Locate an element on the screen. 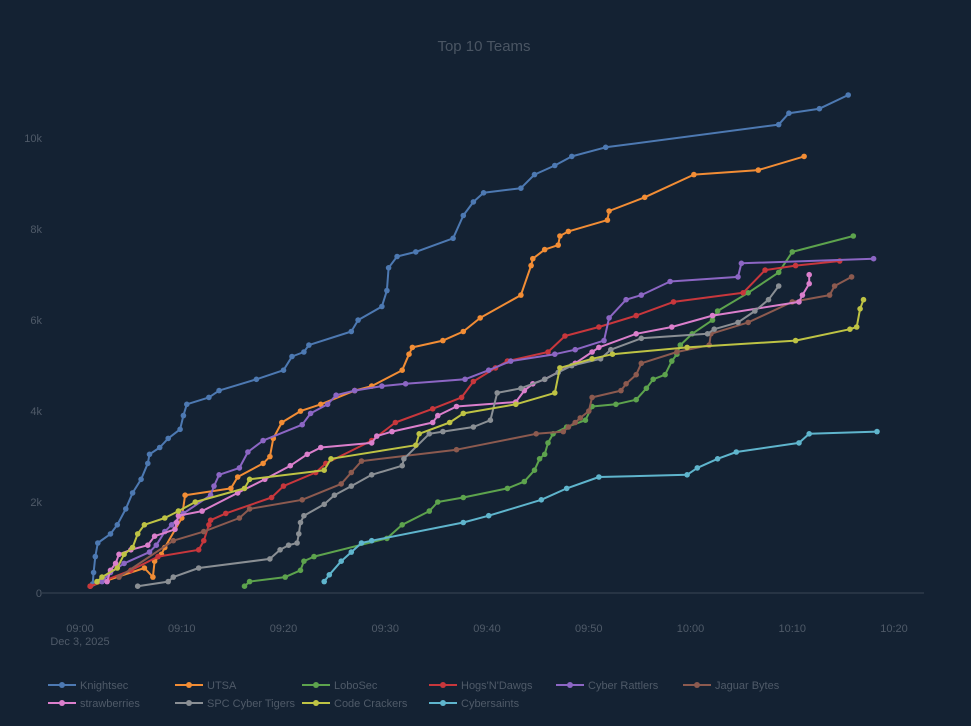  legend-item: SPC Cyber Tigers is located at coordinates (235, 704).